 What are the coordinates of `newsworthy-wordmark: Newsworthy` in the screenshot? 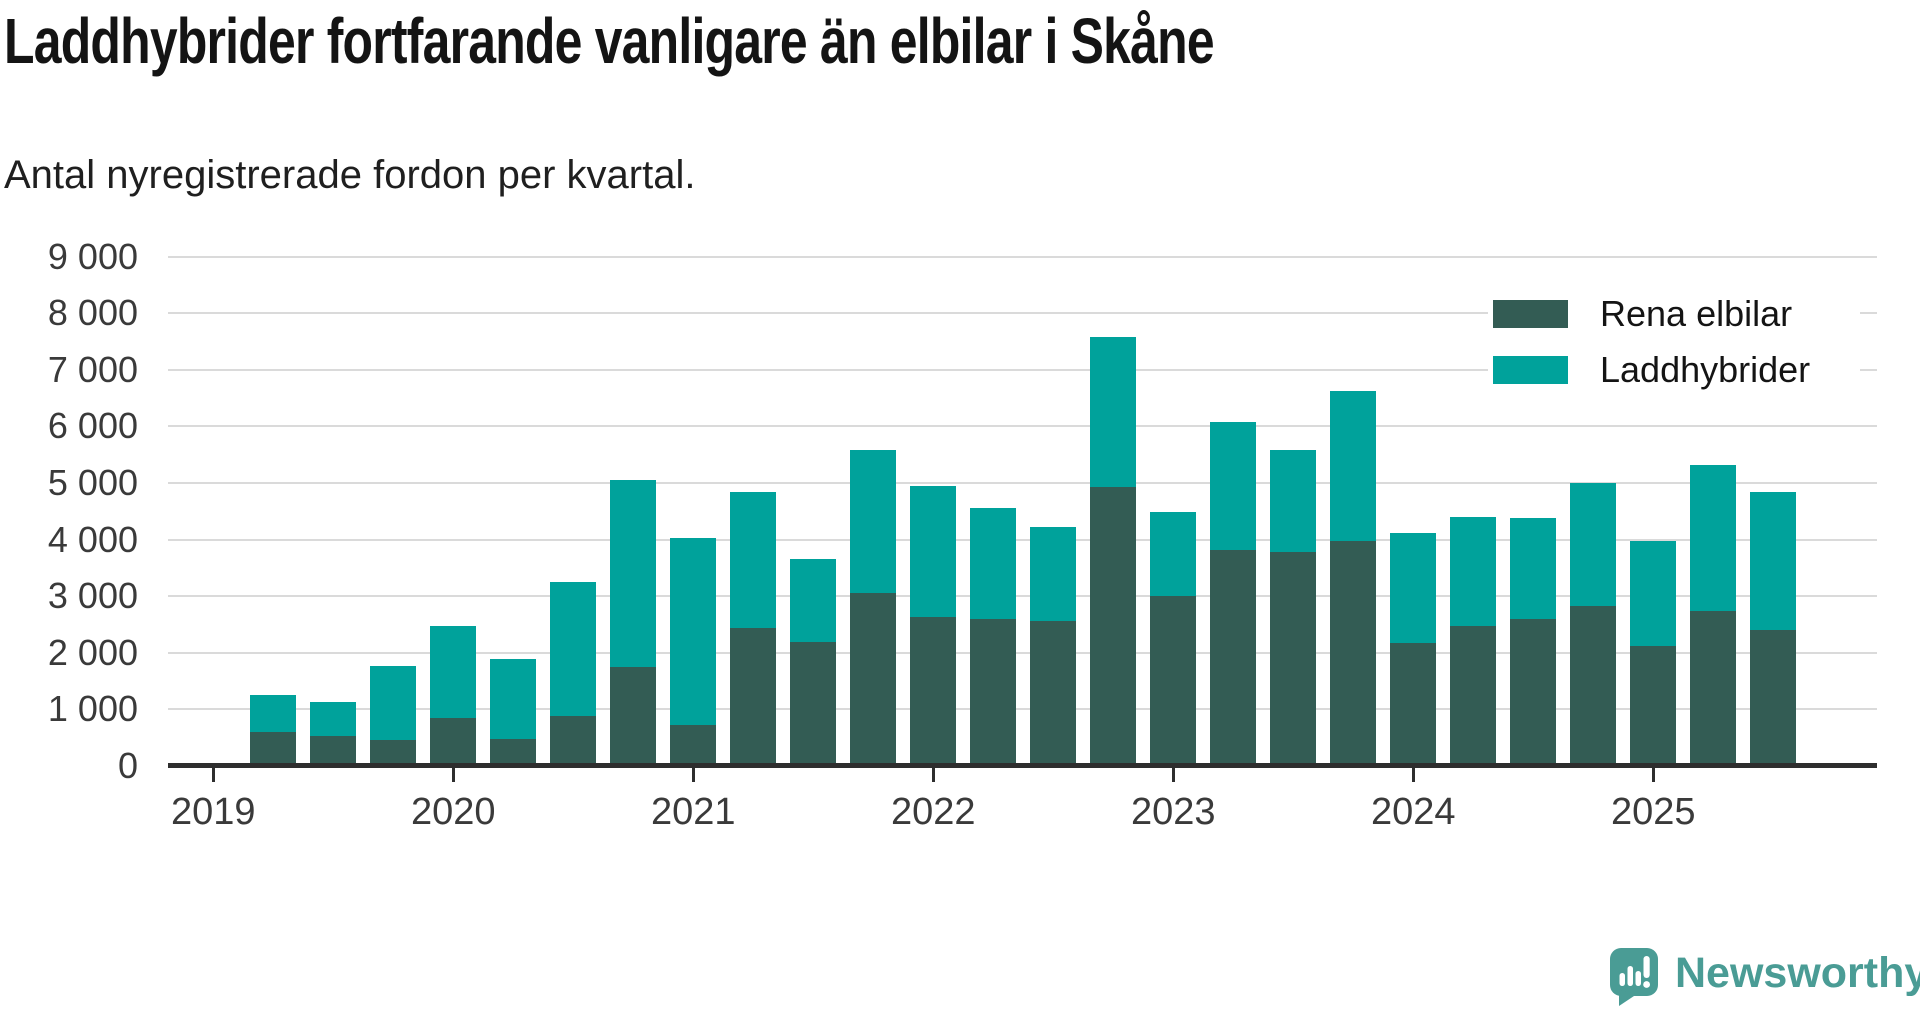 It's located at (1797, 973).